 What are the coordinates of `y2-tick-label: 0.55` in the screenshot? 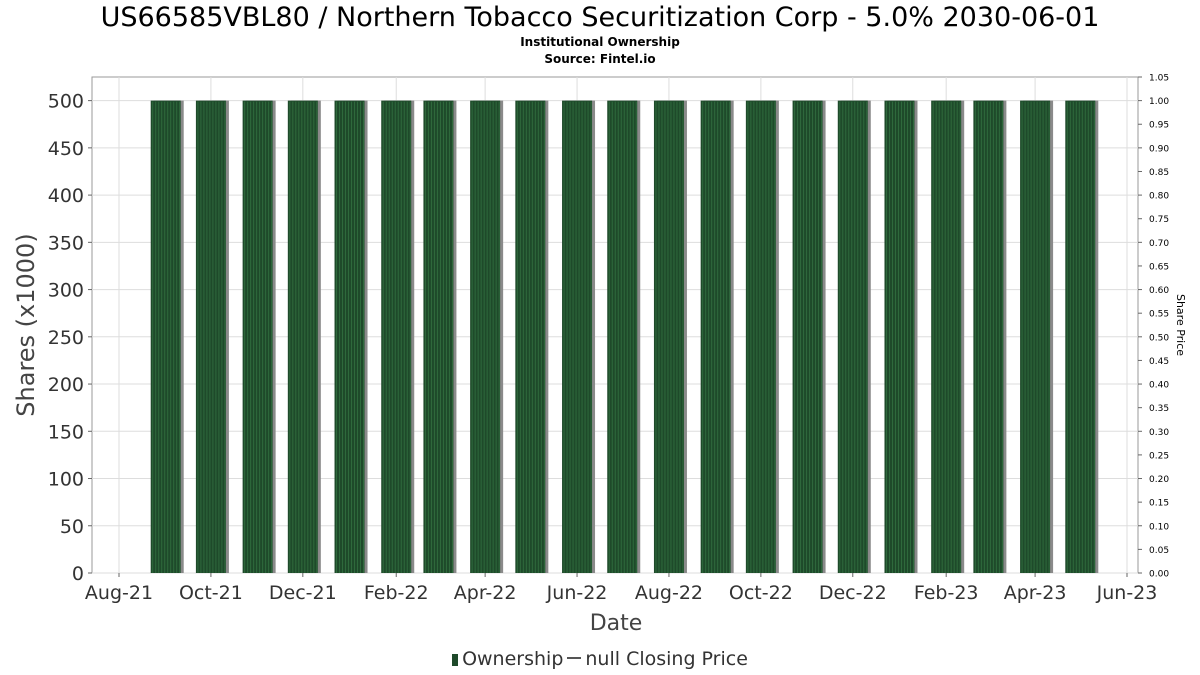 It's located at (1159, 315).